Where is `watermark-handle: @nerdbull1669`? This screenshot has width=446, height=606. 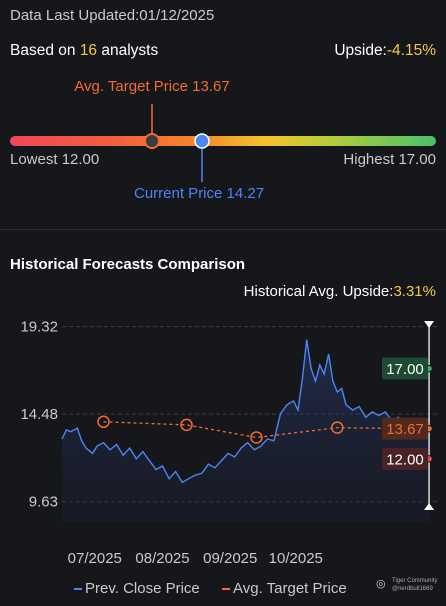 watermark-handle: @nerdbull1669 is located at coordinates (412, 589).